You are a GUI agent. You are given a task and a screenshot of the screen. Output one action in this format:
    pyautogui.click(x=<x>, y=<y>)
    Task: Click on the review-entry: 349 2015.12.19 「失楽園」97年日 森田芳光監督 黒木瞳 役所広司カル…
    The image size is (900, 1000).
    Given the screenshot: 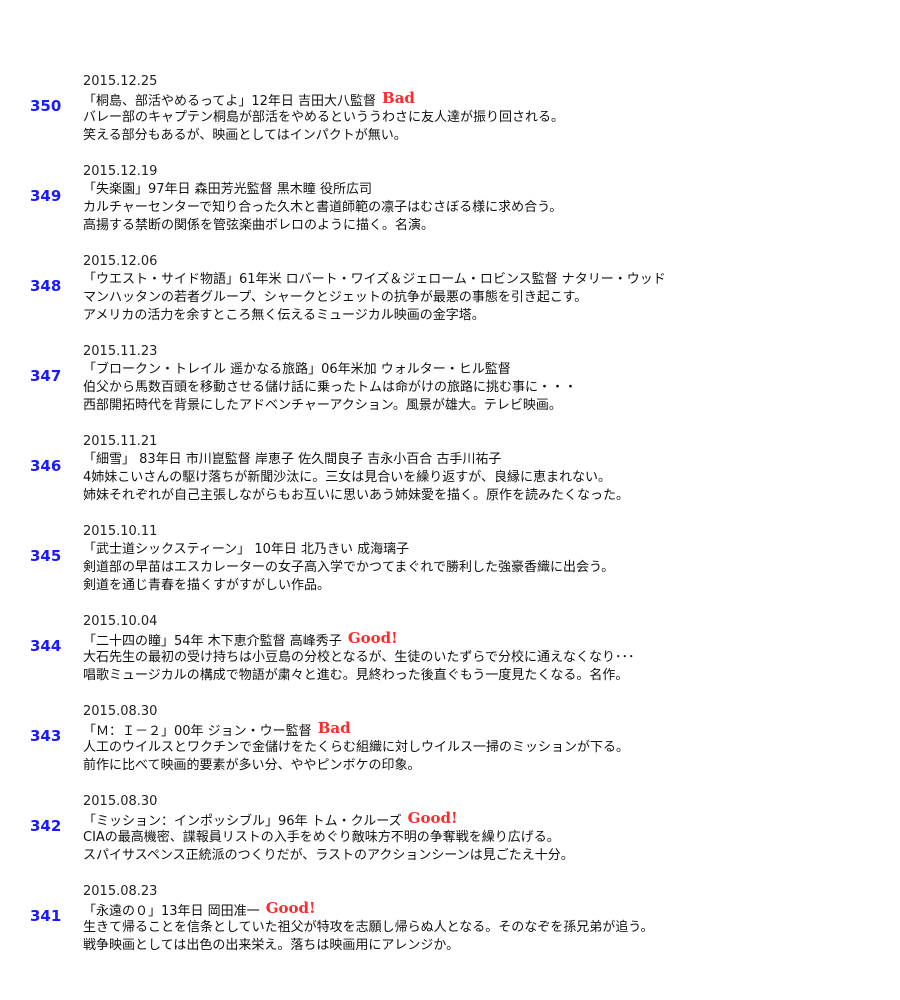 What is the action you would take?
    pyautogui.click(x=450, y=208)
    